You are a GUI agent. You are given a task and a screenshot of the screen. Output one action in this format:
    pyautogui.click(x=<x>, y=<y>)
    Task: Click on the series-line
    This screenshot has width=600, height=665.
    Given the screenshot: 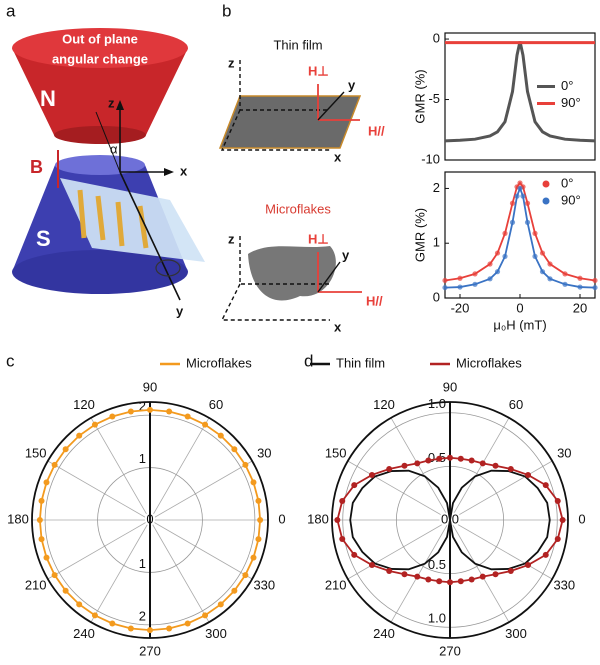 What is the action you would take?
    pyautogui.click(x=450, y=520)
    